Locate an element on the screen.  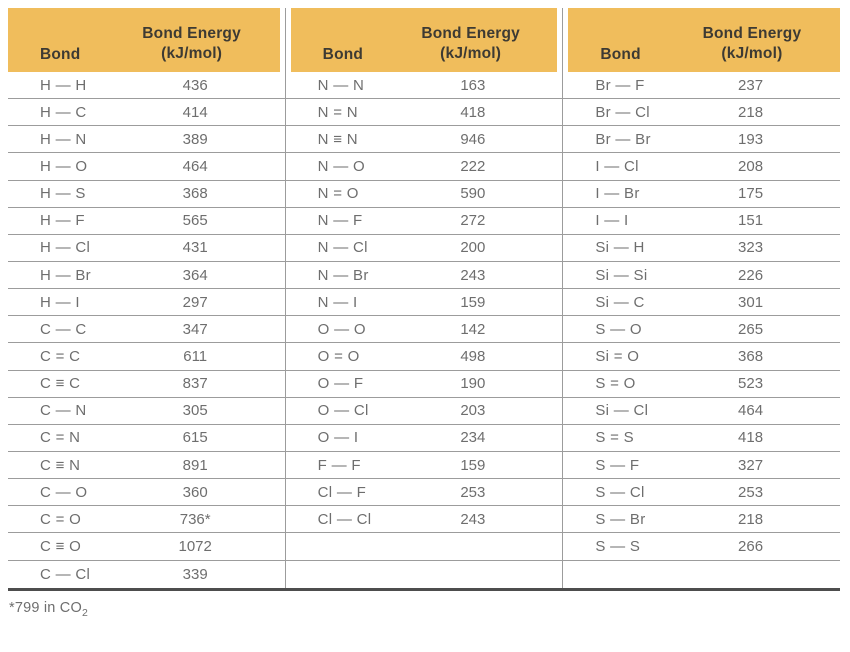
table-row: N — O 222 is located at coordinates (424, 167).